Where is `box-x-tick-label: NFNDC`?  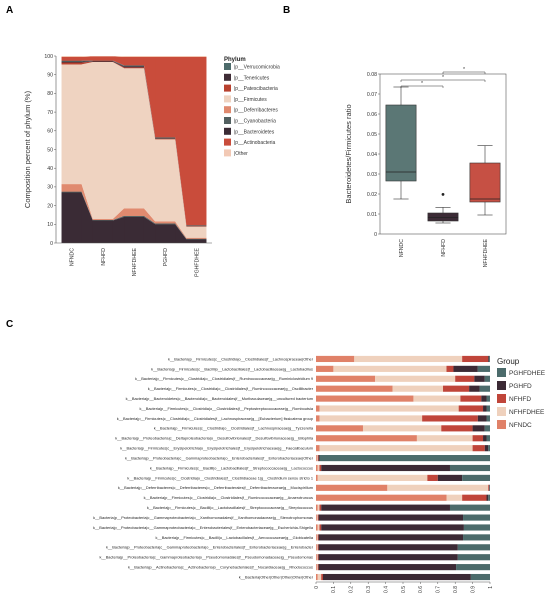 box-x-tick-label: NFNDC is located at coordinates (402, 248).